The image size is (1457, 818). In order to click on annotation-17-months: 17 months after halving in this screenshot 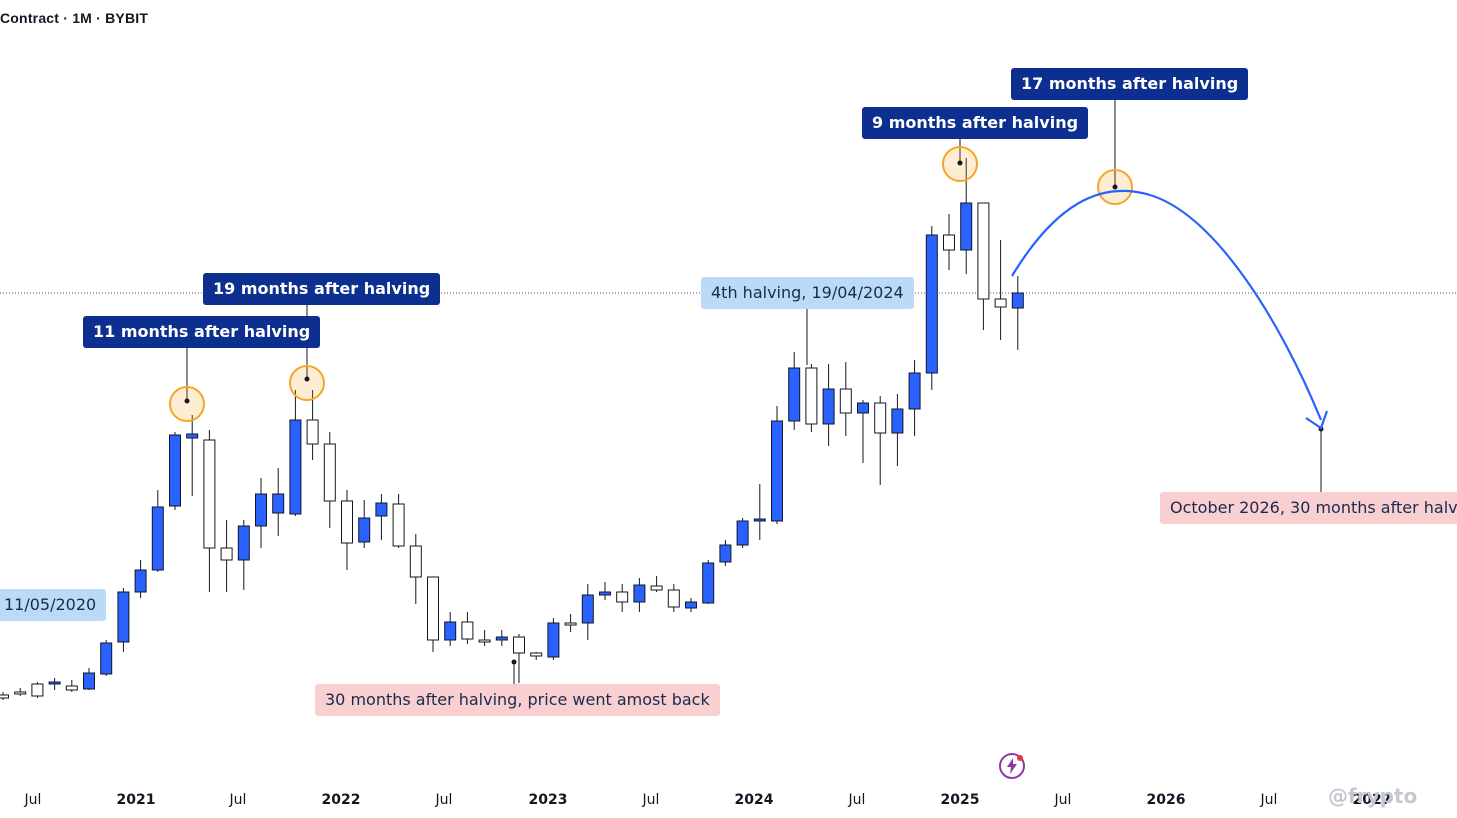, I will do `click(1130, 84)`.